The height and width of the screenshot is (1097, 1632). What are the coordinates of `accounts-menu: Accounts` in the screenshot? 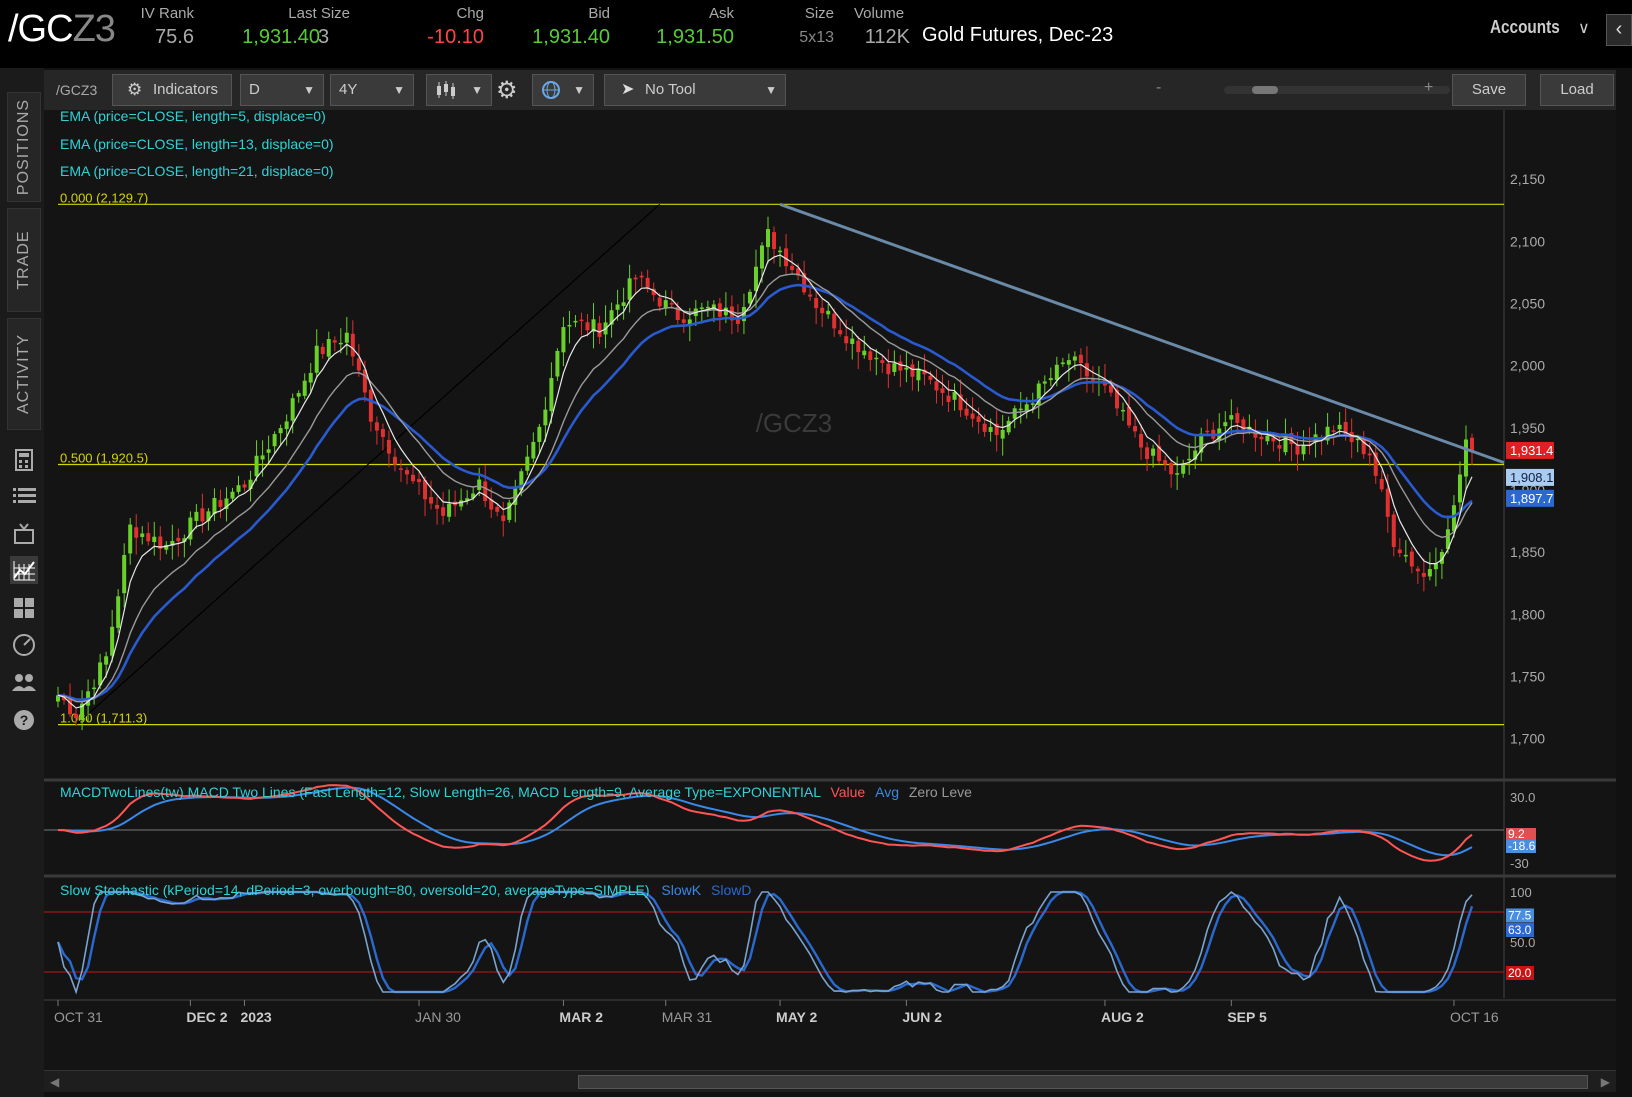 It's located at (1525, 27).